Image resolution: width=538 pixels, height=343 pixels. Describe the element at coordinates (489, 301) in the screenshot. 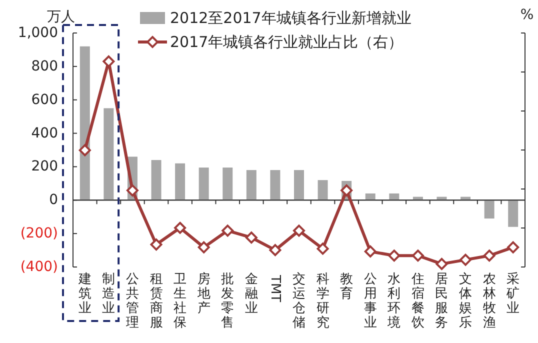

I see `x-tick-label: 农林牧渔` at that location.